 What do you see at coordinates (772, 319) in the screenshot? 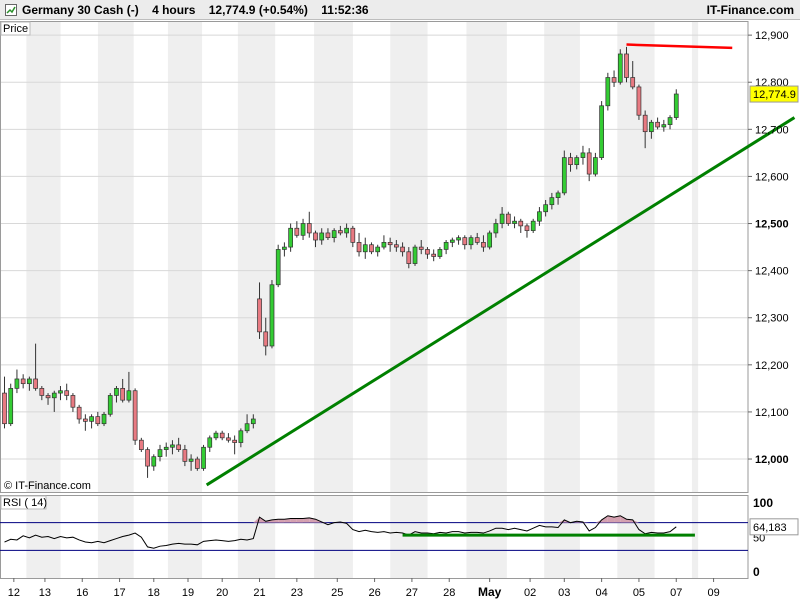
I see `price-axis-tick-label: 12,300` at bounding box center [772, 319].